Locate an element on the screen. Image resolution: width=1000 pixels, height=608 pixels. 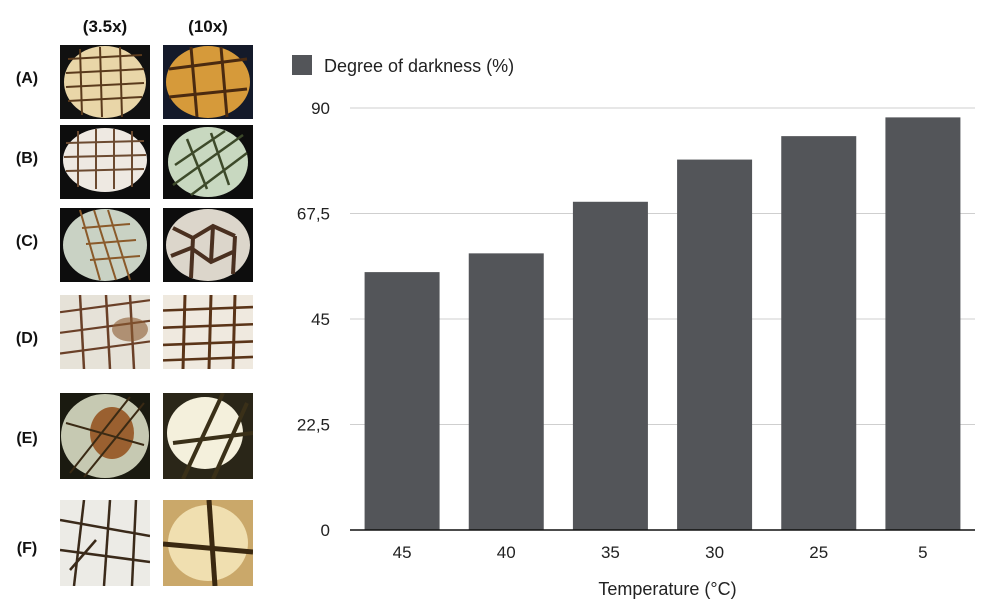
micrograph-b-10x is located at coordinates (208, 162).